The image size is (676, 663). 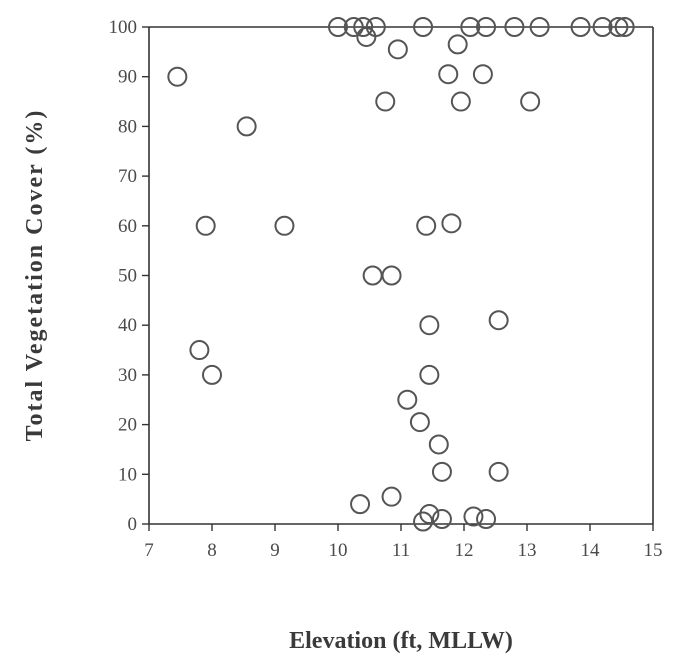 I want to click on y-tick-label: 30, so click(x=127, y=375).